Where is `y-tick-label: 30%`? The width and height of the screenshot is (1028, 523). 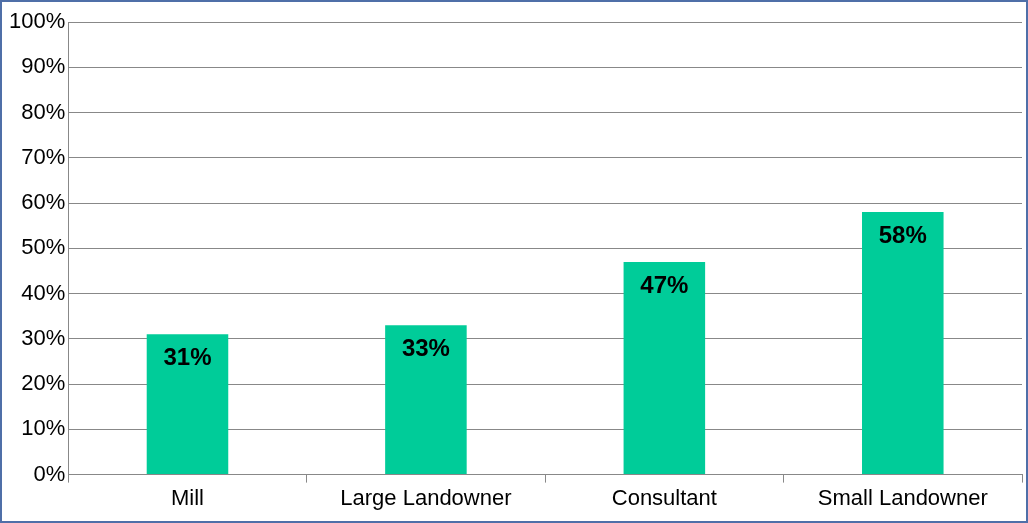
y-tick-label: 30% is located at coordinates (43, 337).